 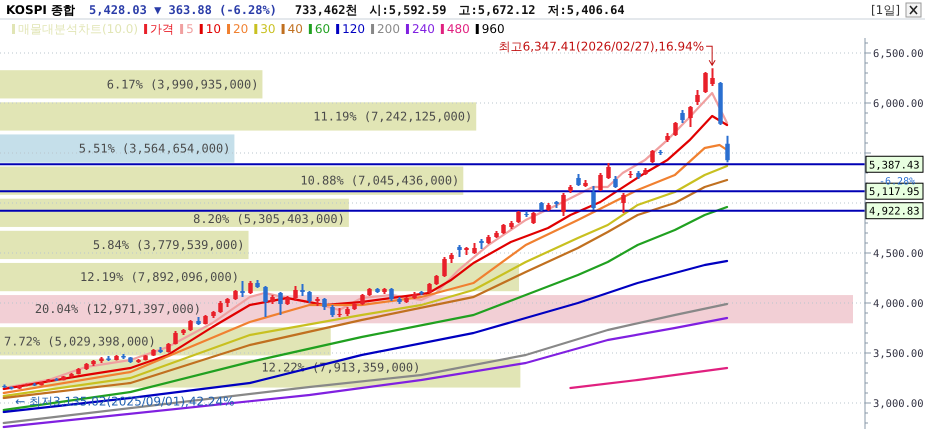 I want to click on legend-label: 240, so click(x=423, y=29).